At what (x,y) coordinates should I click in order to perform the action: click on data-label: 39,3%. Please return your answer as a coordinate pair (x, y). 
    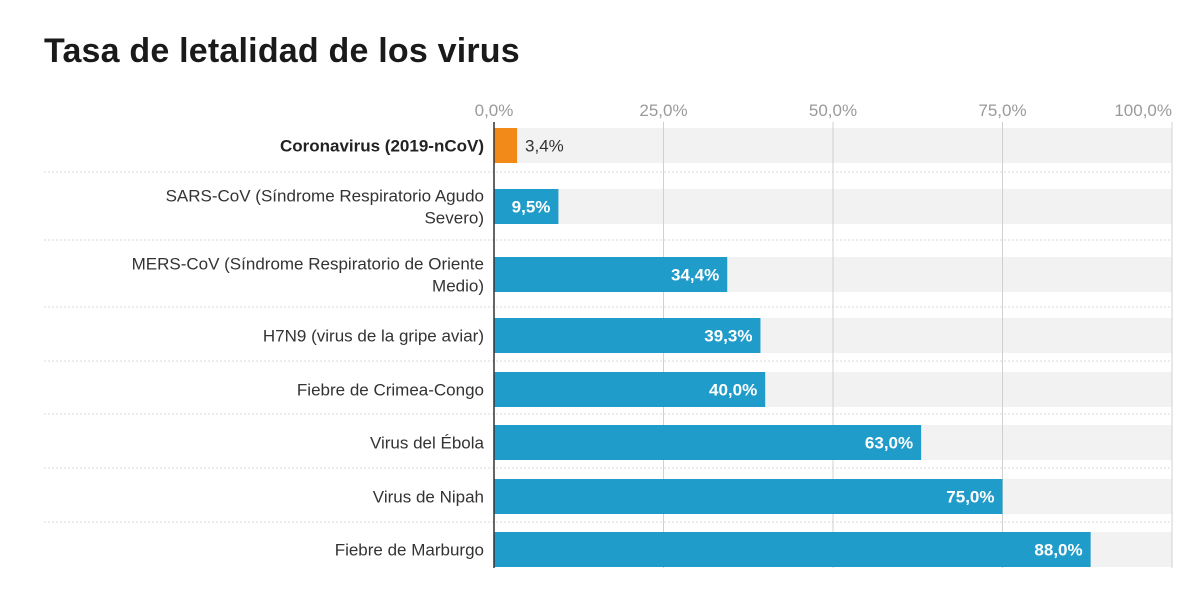
    Looking at the image, I should click on (728, 336).